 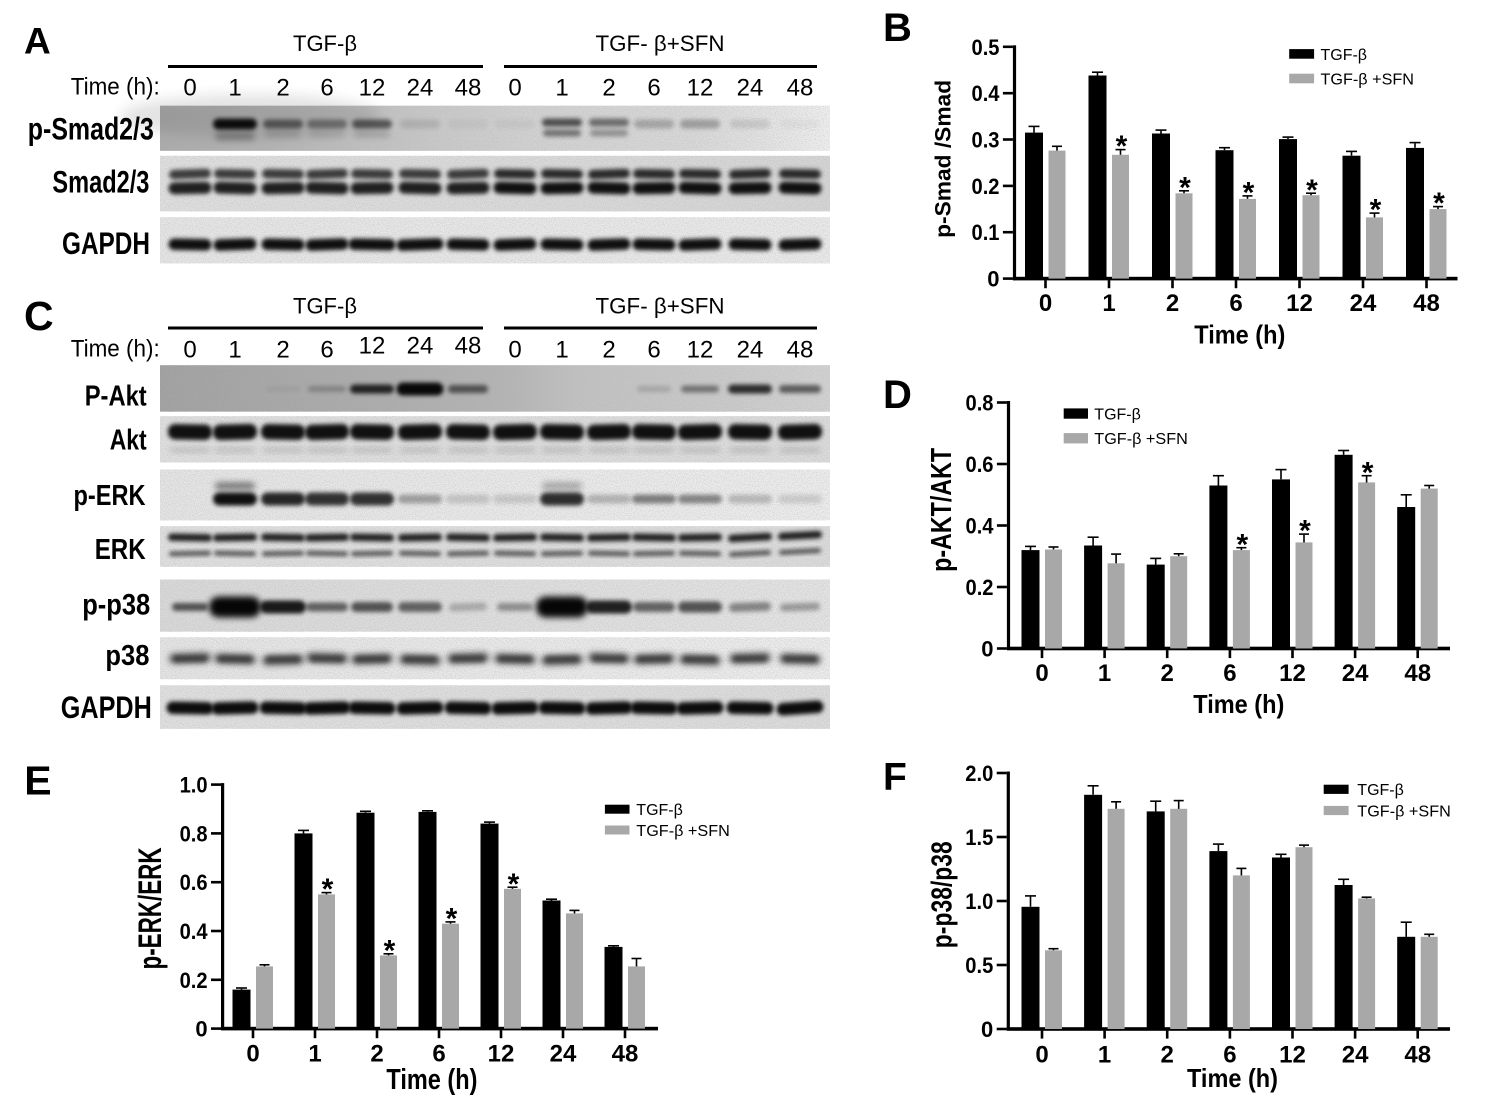 I want to click on svg-text: 0.3, so click(x=986, y=140).